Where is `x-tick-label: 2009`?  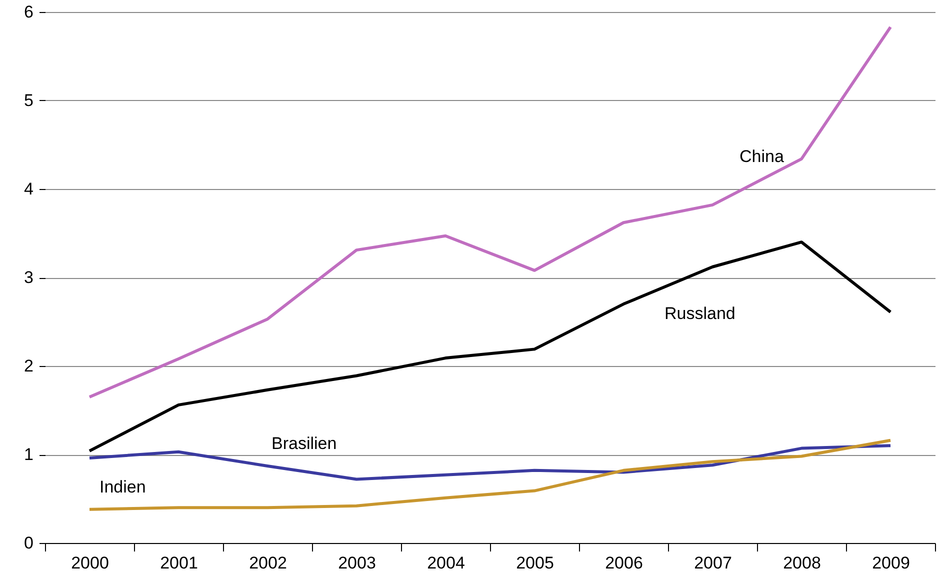
x-tick-label: 2009 is located at coordinates (891, 563).